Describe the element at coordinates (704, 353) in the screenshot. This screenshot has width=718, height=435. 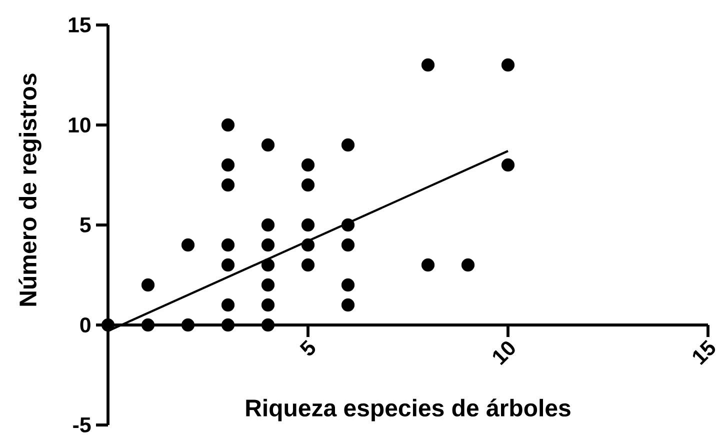
I see `x-tick-label: 15` at that location.